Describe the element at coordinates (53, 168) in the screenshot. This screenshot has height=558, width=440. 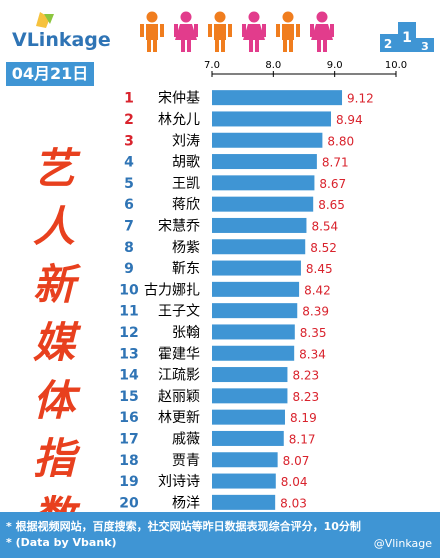
I see `side-title-char: 艺` at that location.